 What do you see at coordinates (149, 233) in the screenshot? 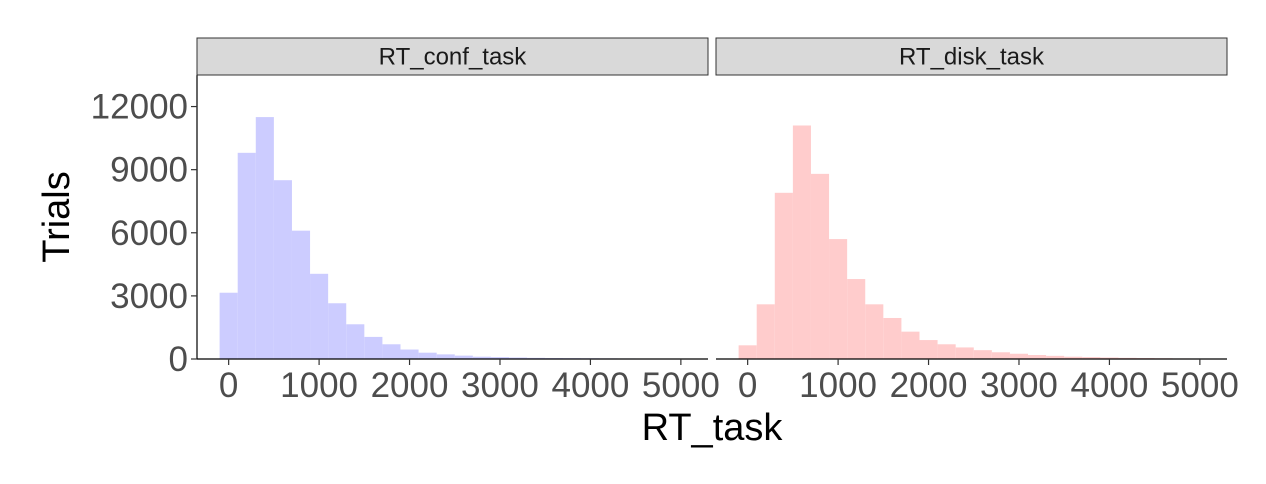
I see `y-tick-label: 6000` at bounding box center [149, 233].